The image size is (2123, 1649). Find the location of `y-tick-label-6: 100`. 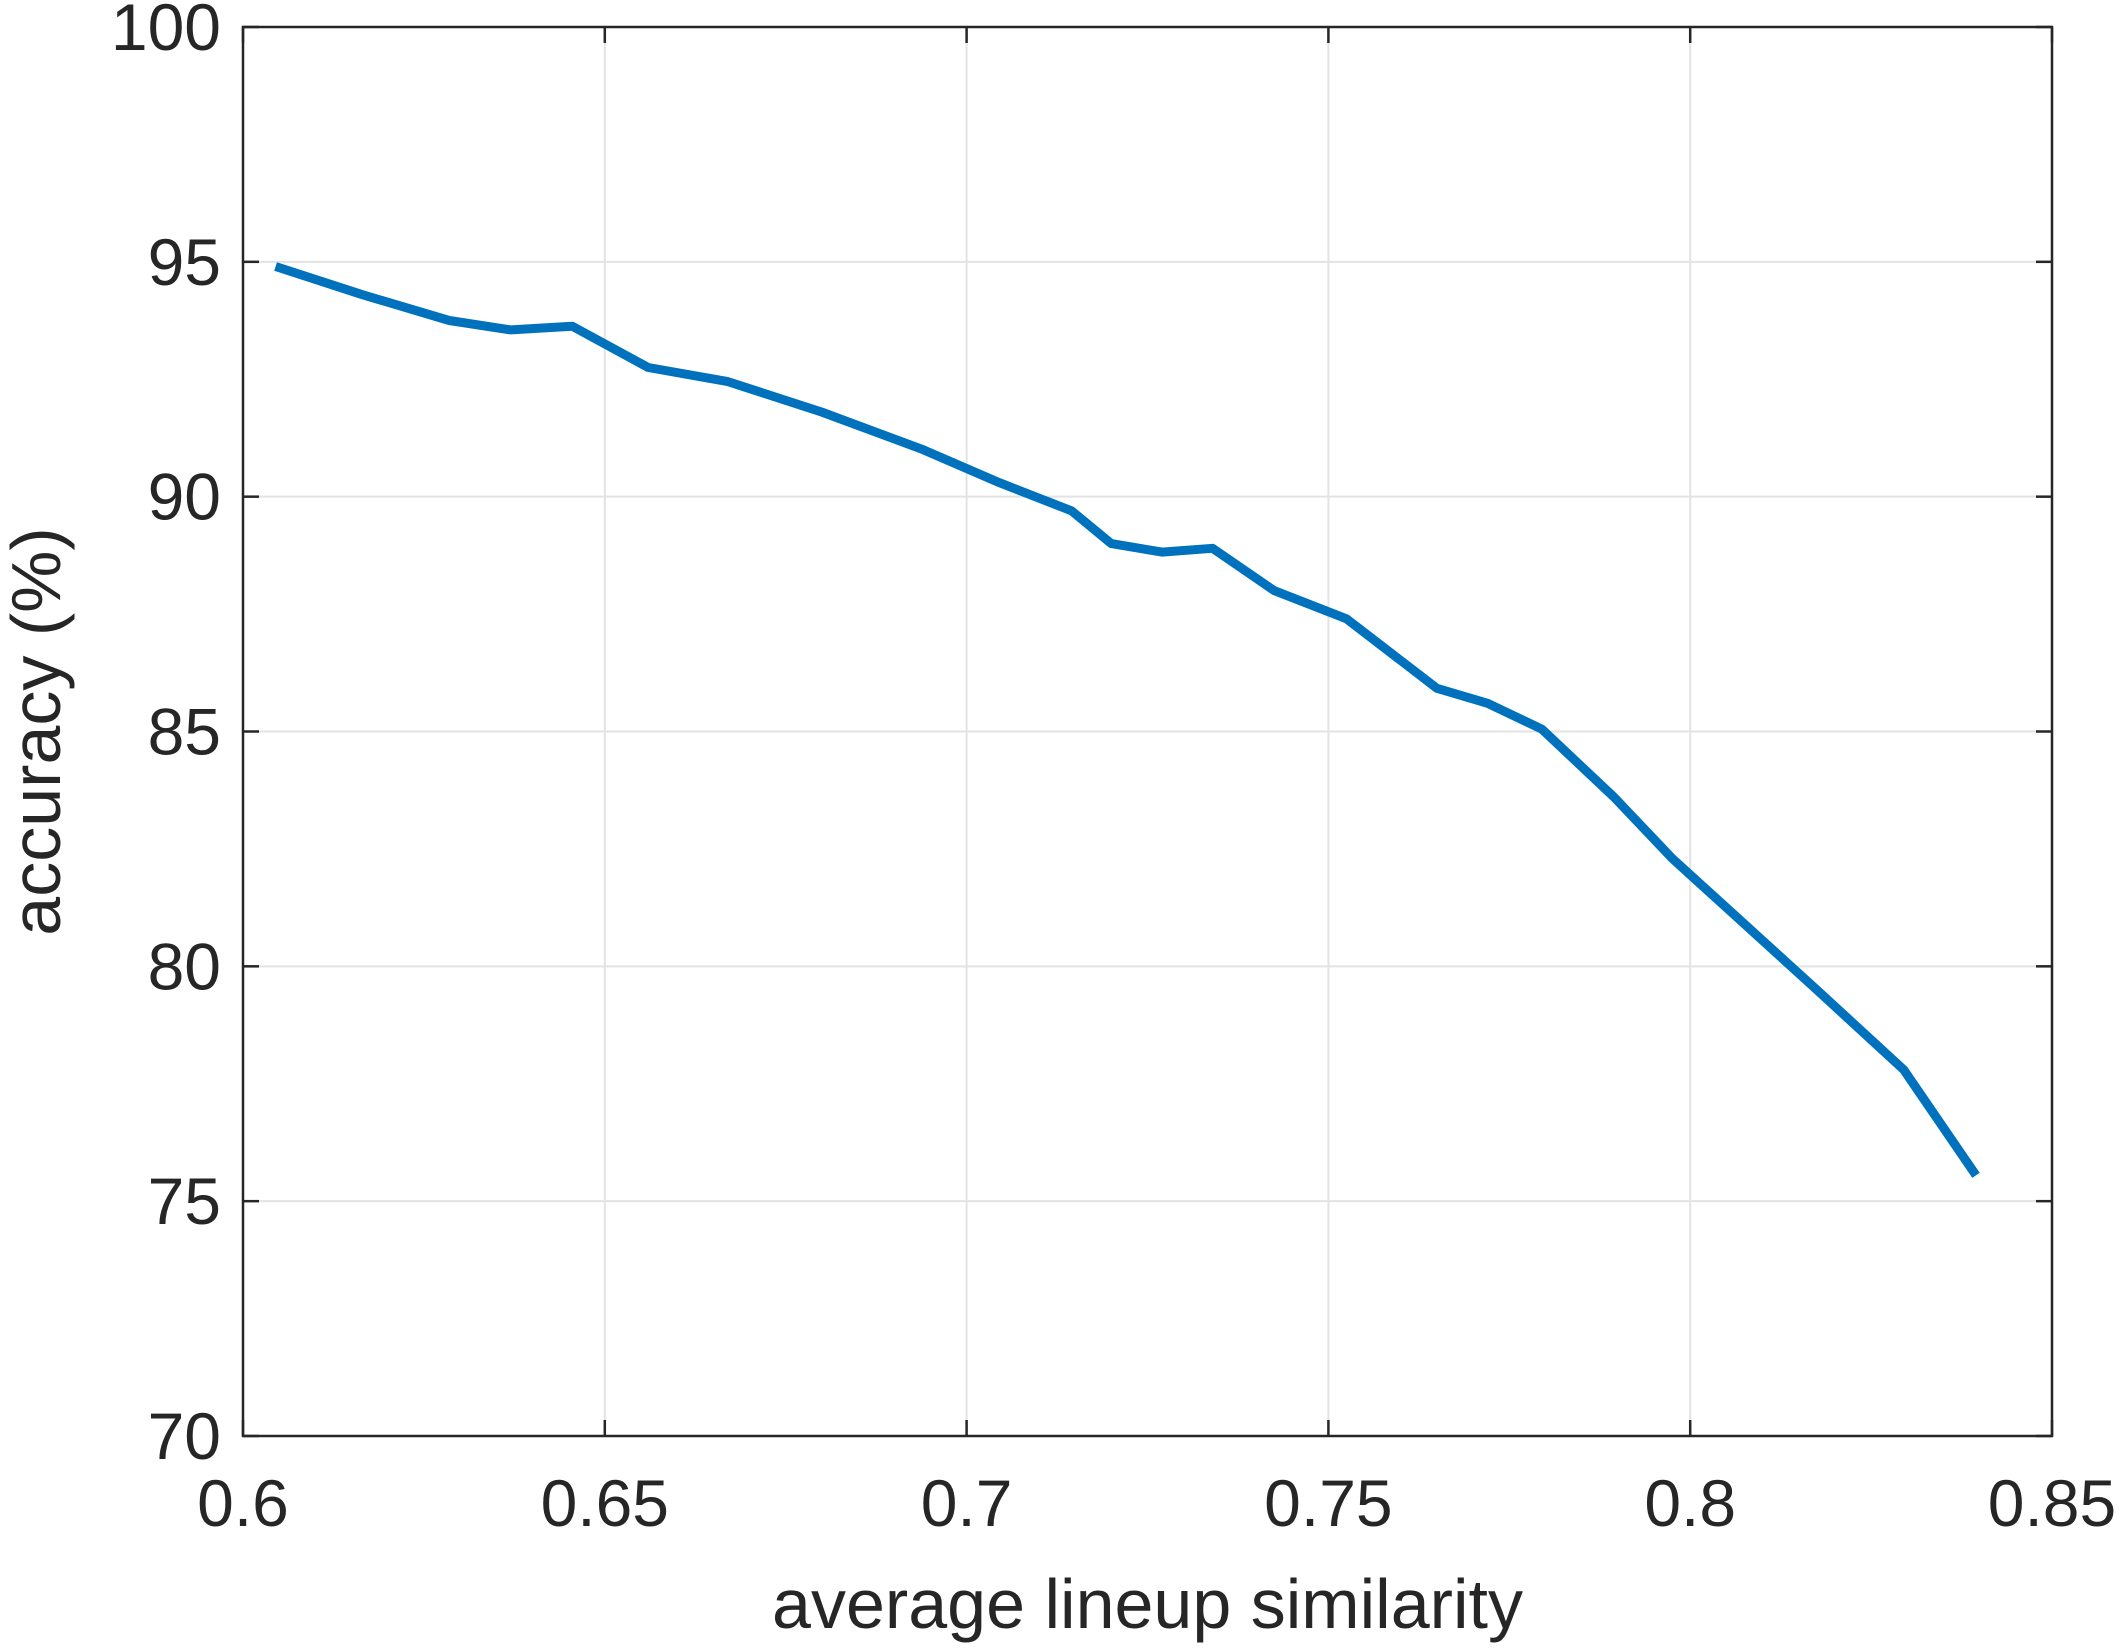

y-tick-label-6: 100 is located at coordinates (166, 32).